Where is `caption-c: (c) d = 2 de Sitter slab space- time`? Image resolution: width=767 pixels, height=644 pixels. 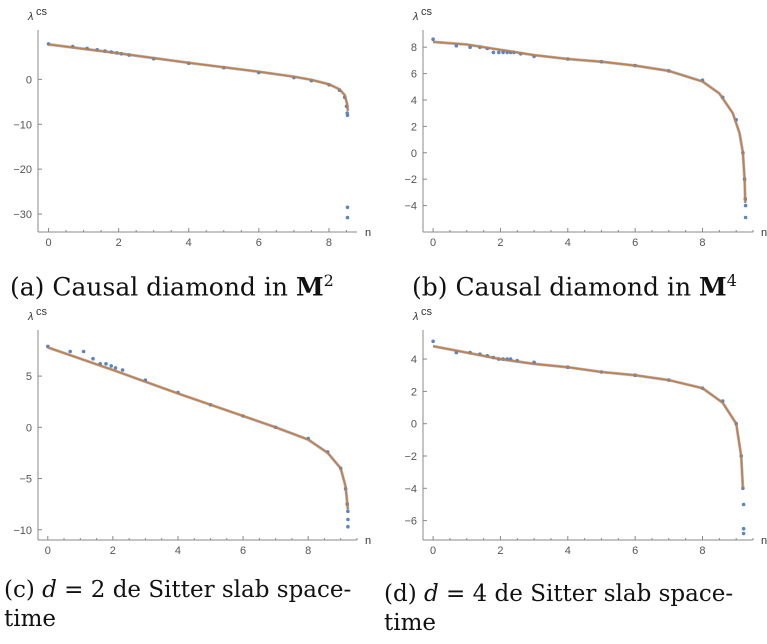 caption-c: (c) d = 2 de Sitter slab space- time is located at coordinates (177, 605).